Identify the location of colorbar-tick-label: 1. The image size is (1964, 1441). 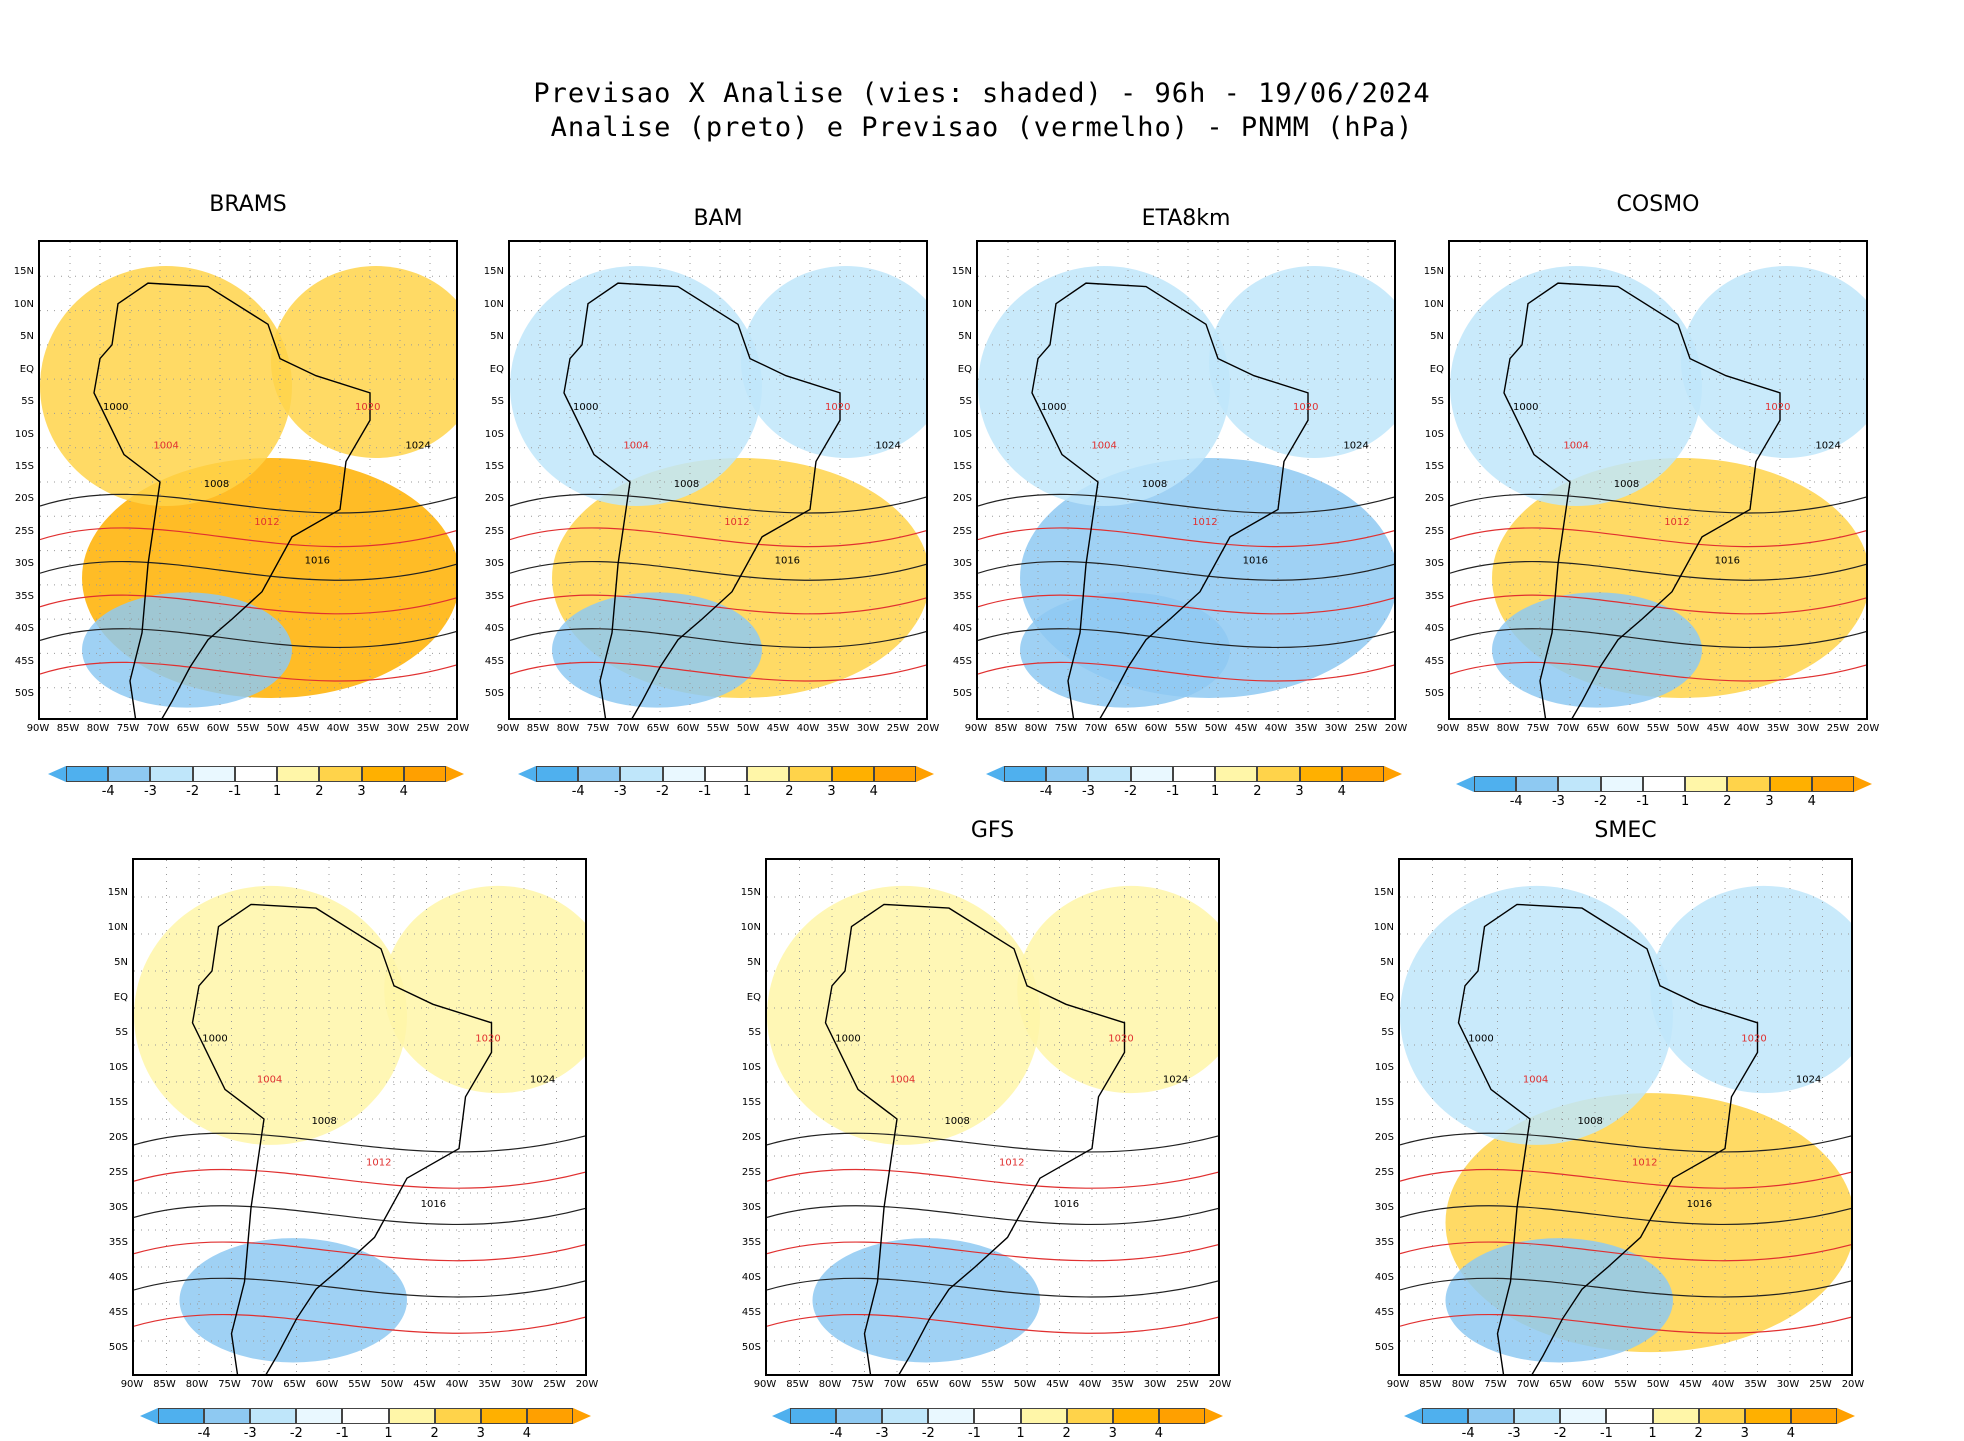
(1215, 791).